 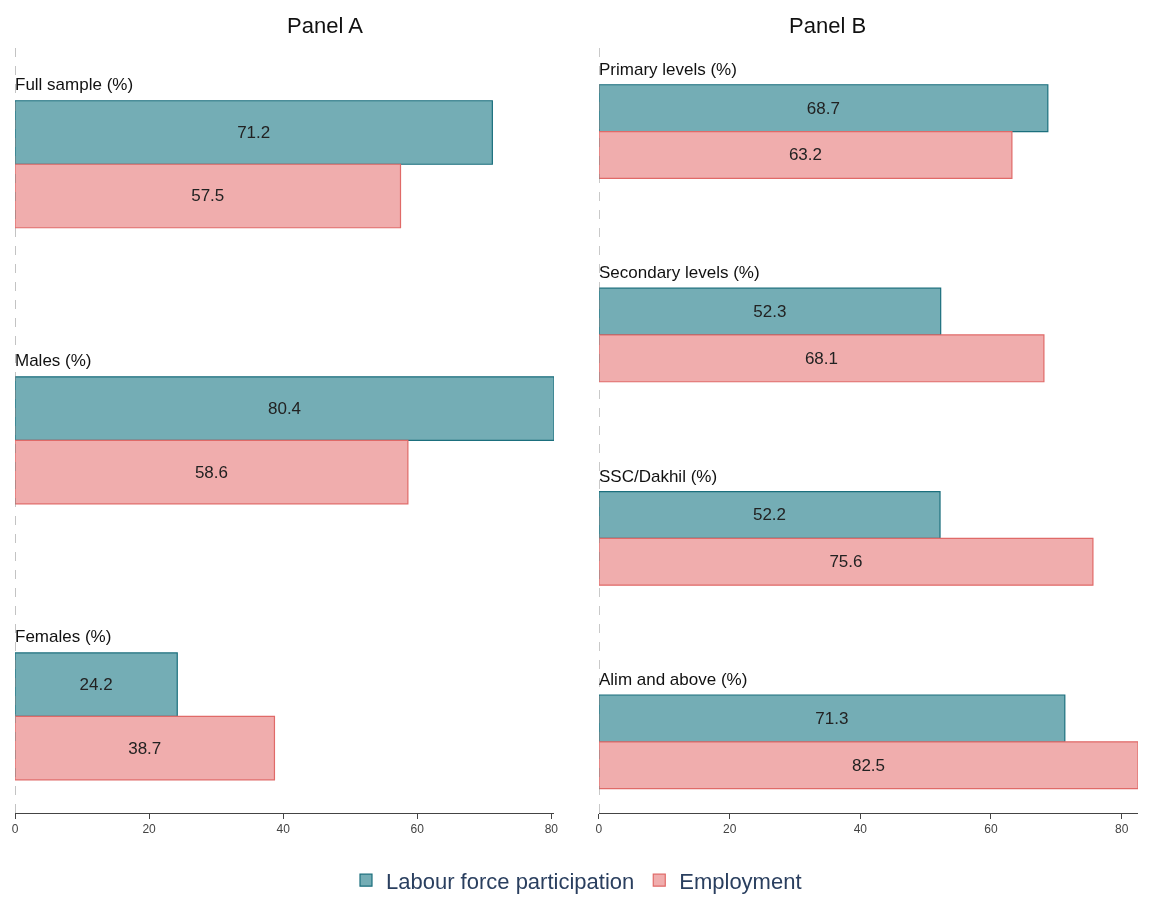 I want to click on category-label: Primary levels (%), so click(x=668, y=69).